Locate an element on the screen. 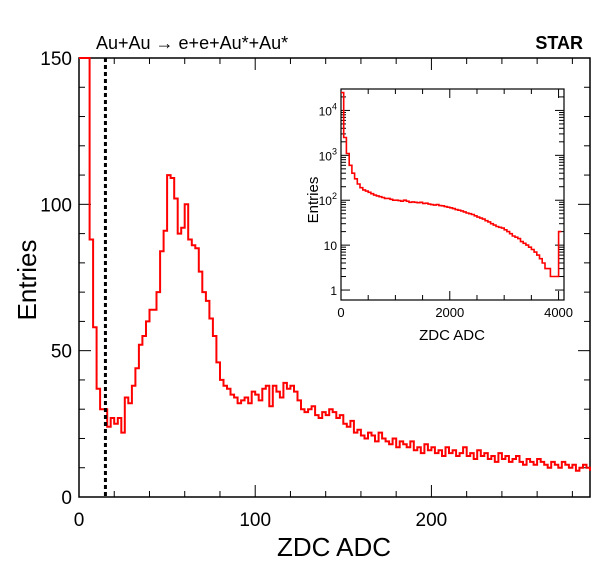 This screenshot has height=572, width=596. inset-plot-frame is located at coordinates (452, 194).